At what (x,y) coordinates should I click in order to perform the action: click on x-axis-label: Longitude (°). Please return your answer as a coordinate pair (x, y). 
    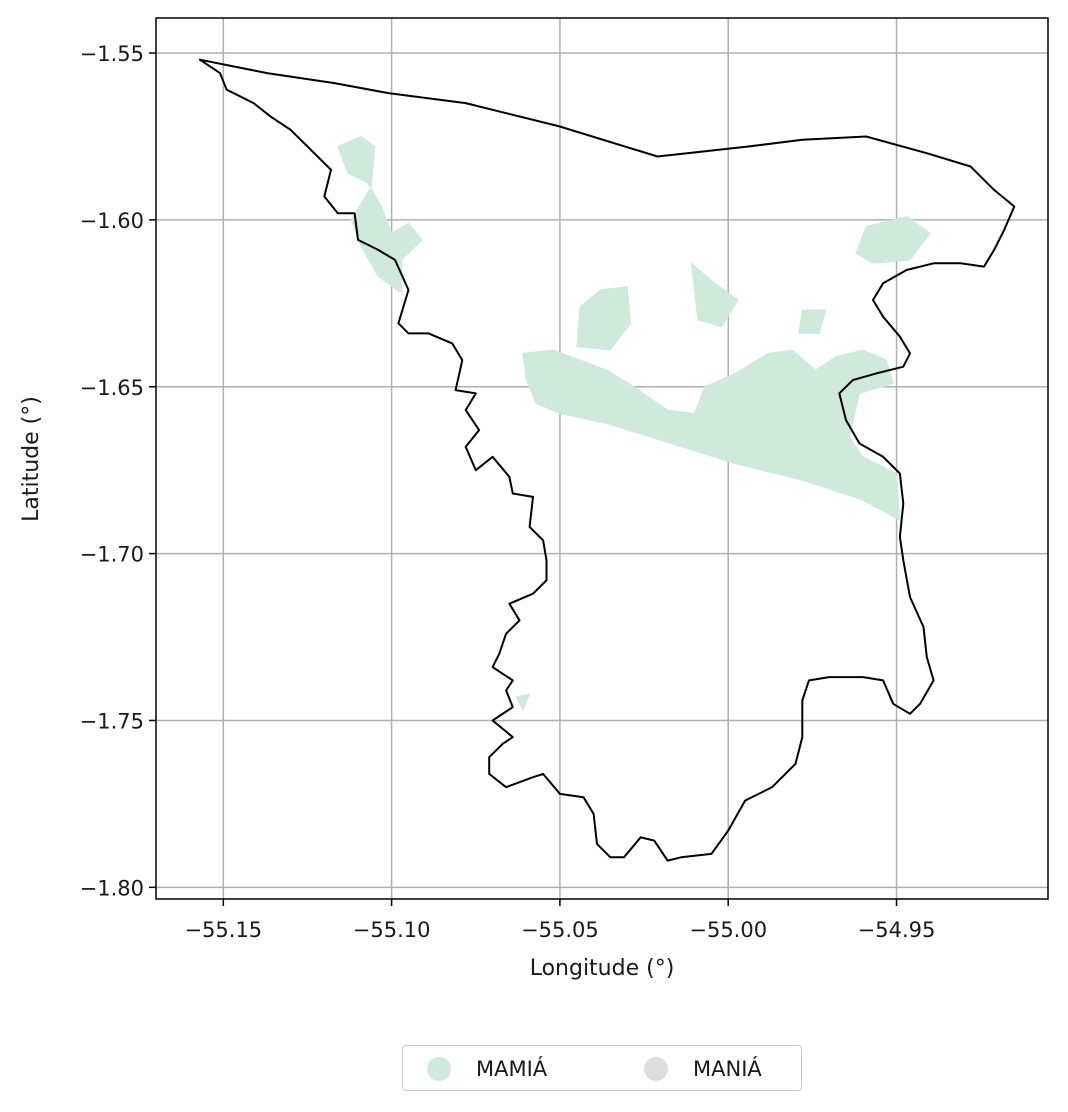
    Looking at the image, I should click on (602, 968).